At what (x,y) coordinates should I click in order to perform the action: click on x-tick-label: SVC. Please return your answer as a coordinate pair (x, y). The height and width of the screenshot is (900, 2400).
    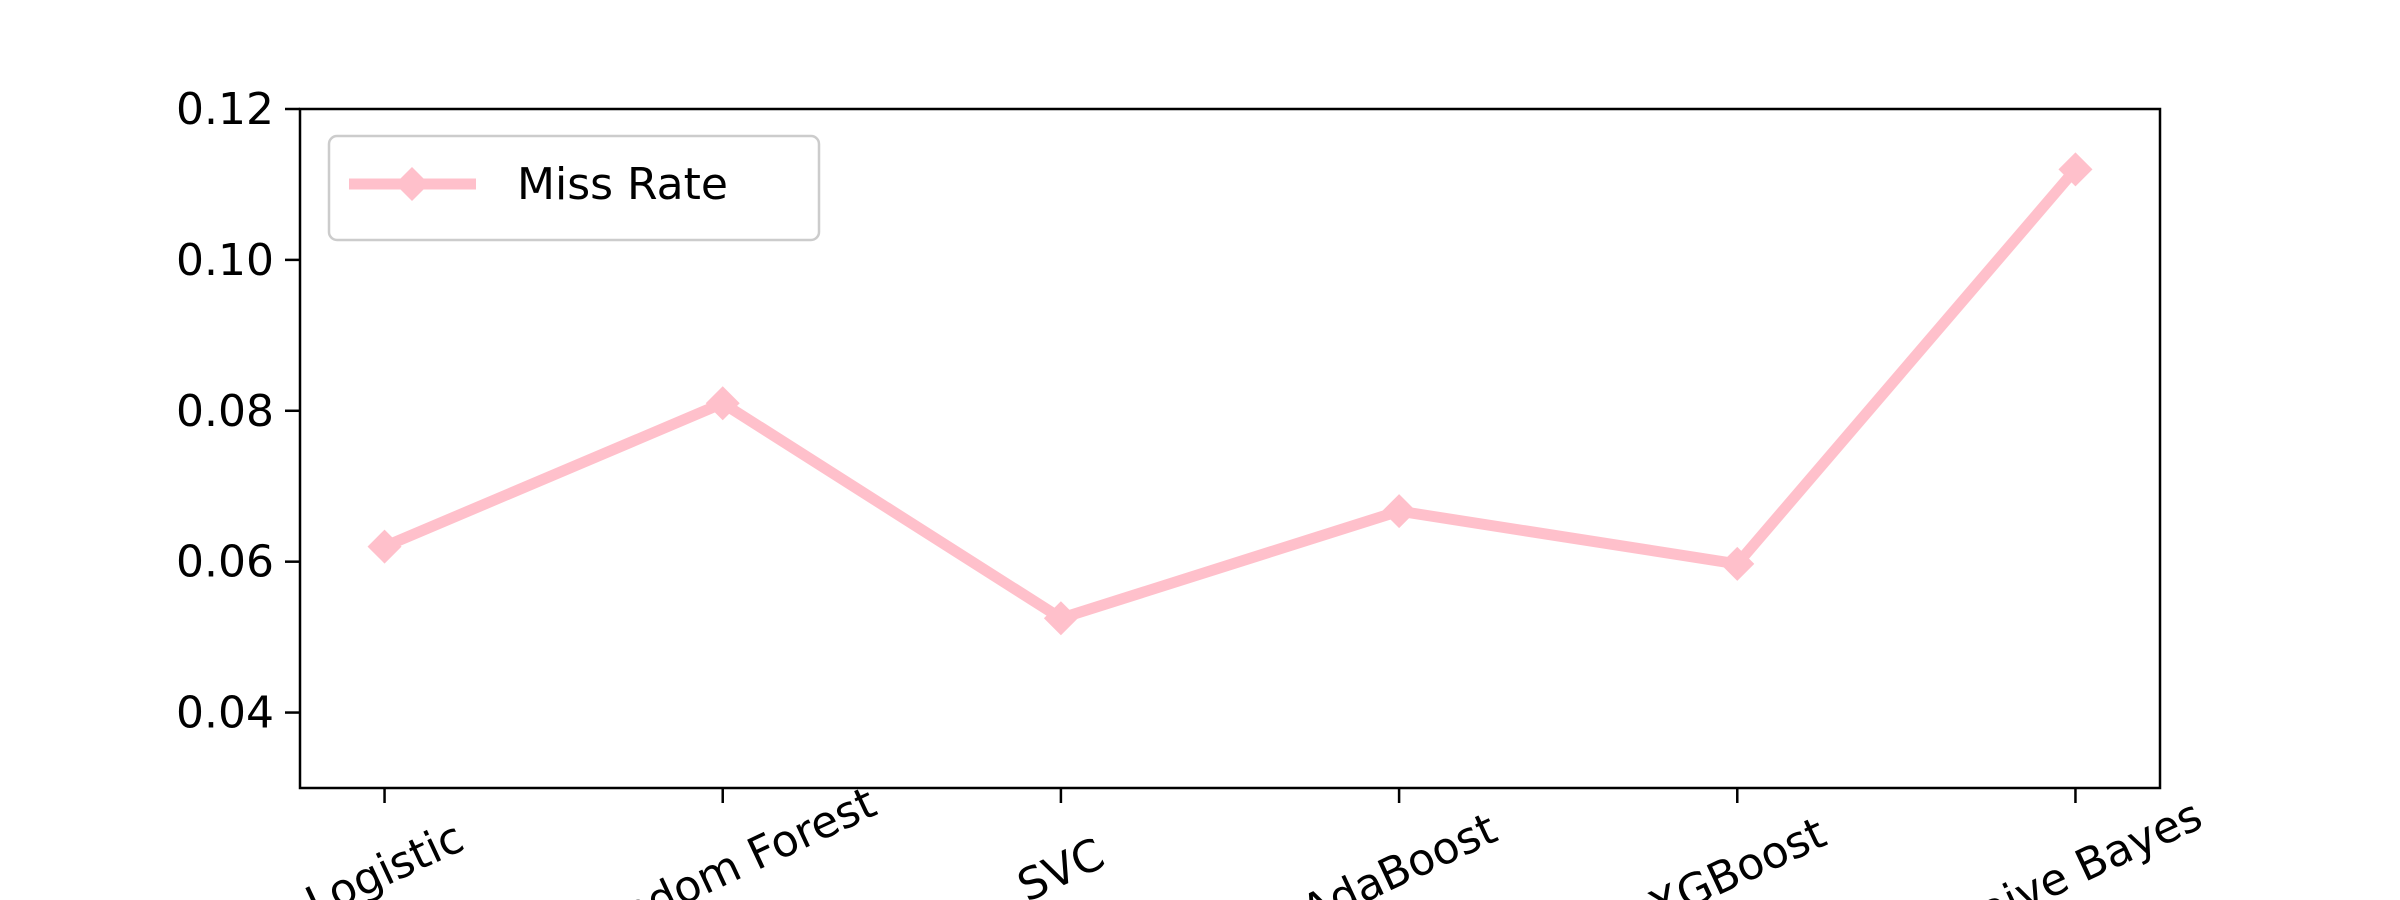
    Looking at the image, I should click on (1061, 864).